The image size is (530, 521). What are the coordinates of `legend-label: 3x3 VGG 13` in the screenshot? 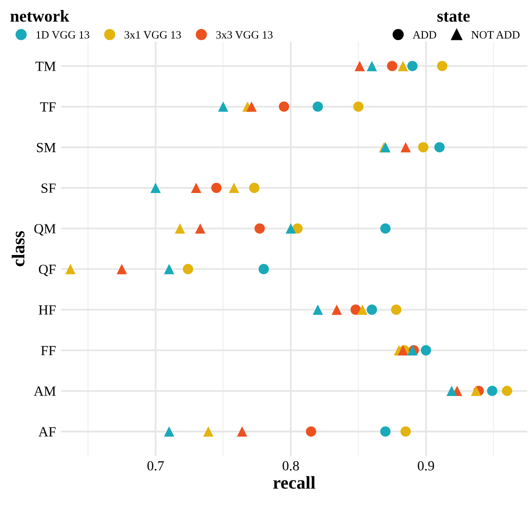 It's located at (244, 35).